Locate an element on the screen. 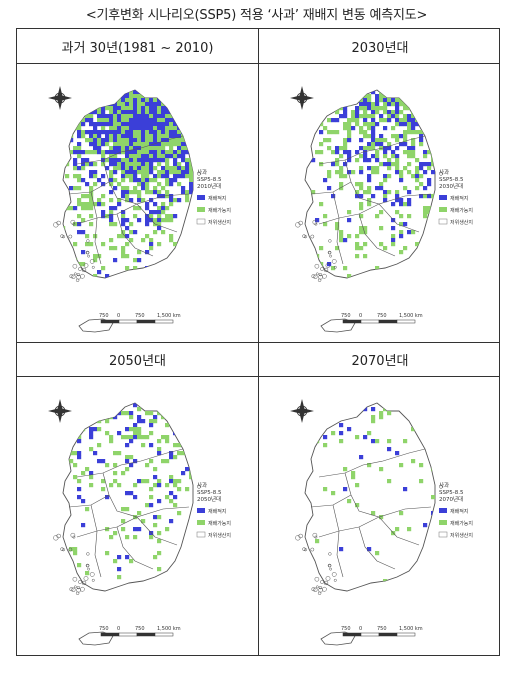 The height and width of the screenshot is (676, 513). legend-crop: 사과 is located at coordinates (444, 172).